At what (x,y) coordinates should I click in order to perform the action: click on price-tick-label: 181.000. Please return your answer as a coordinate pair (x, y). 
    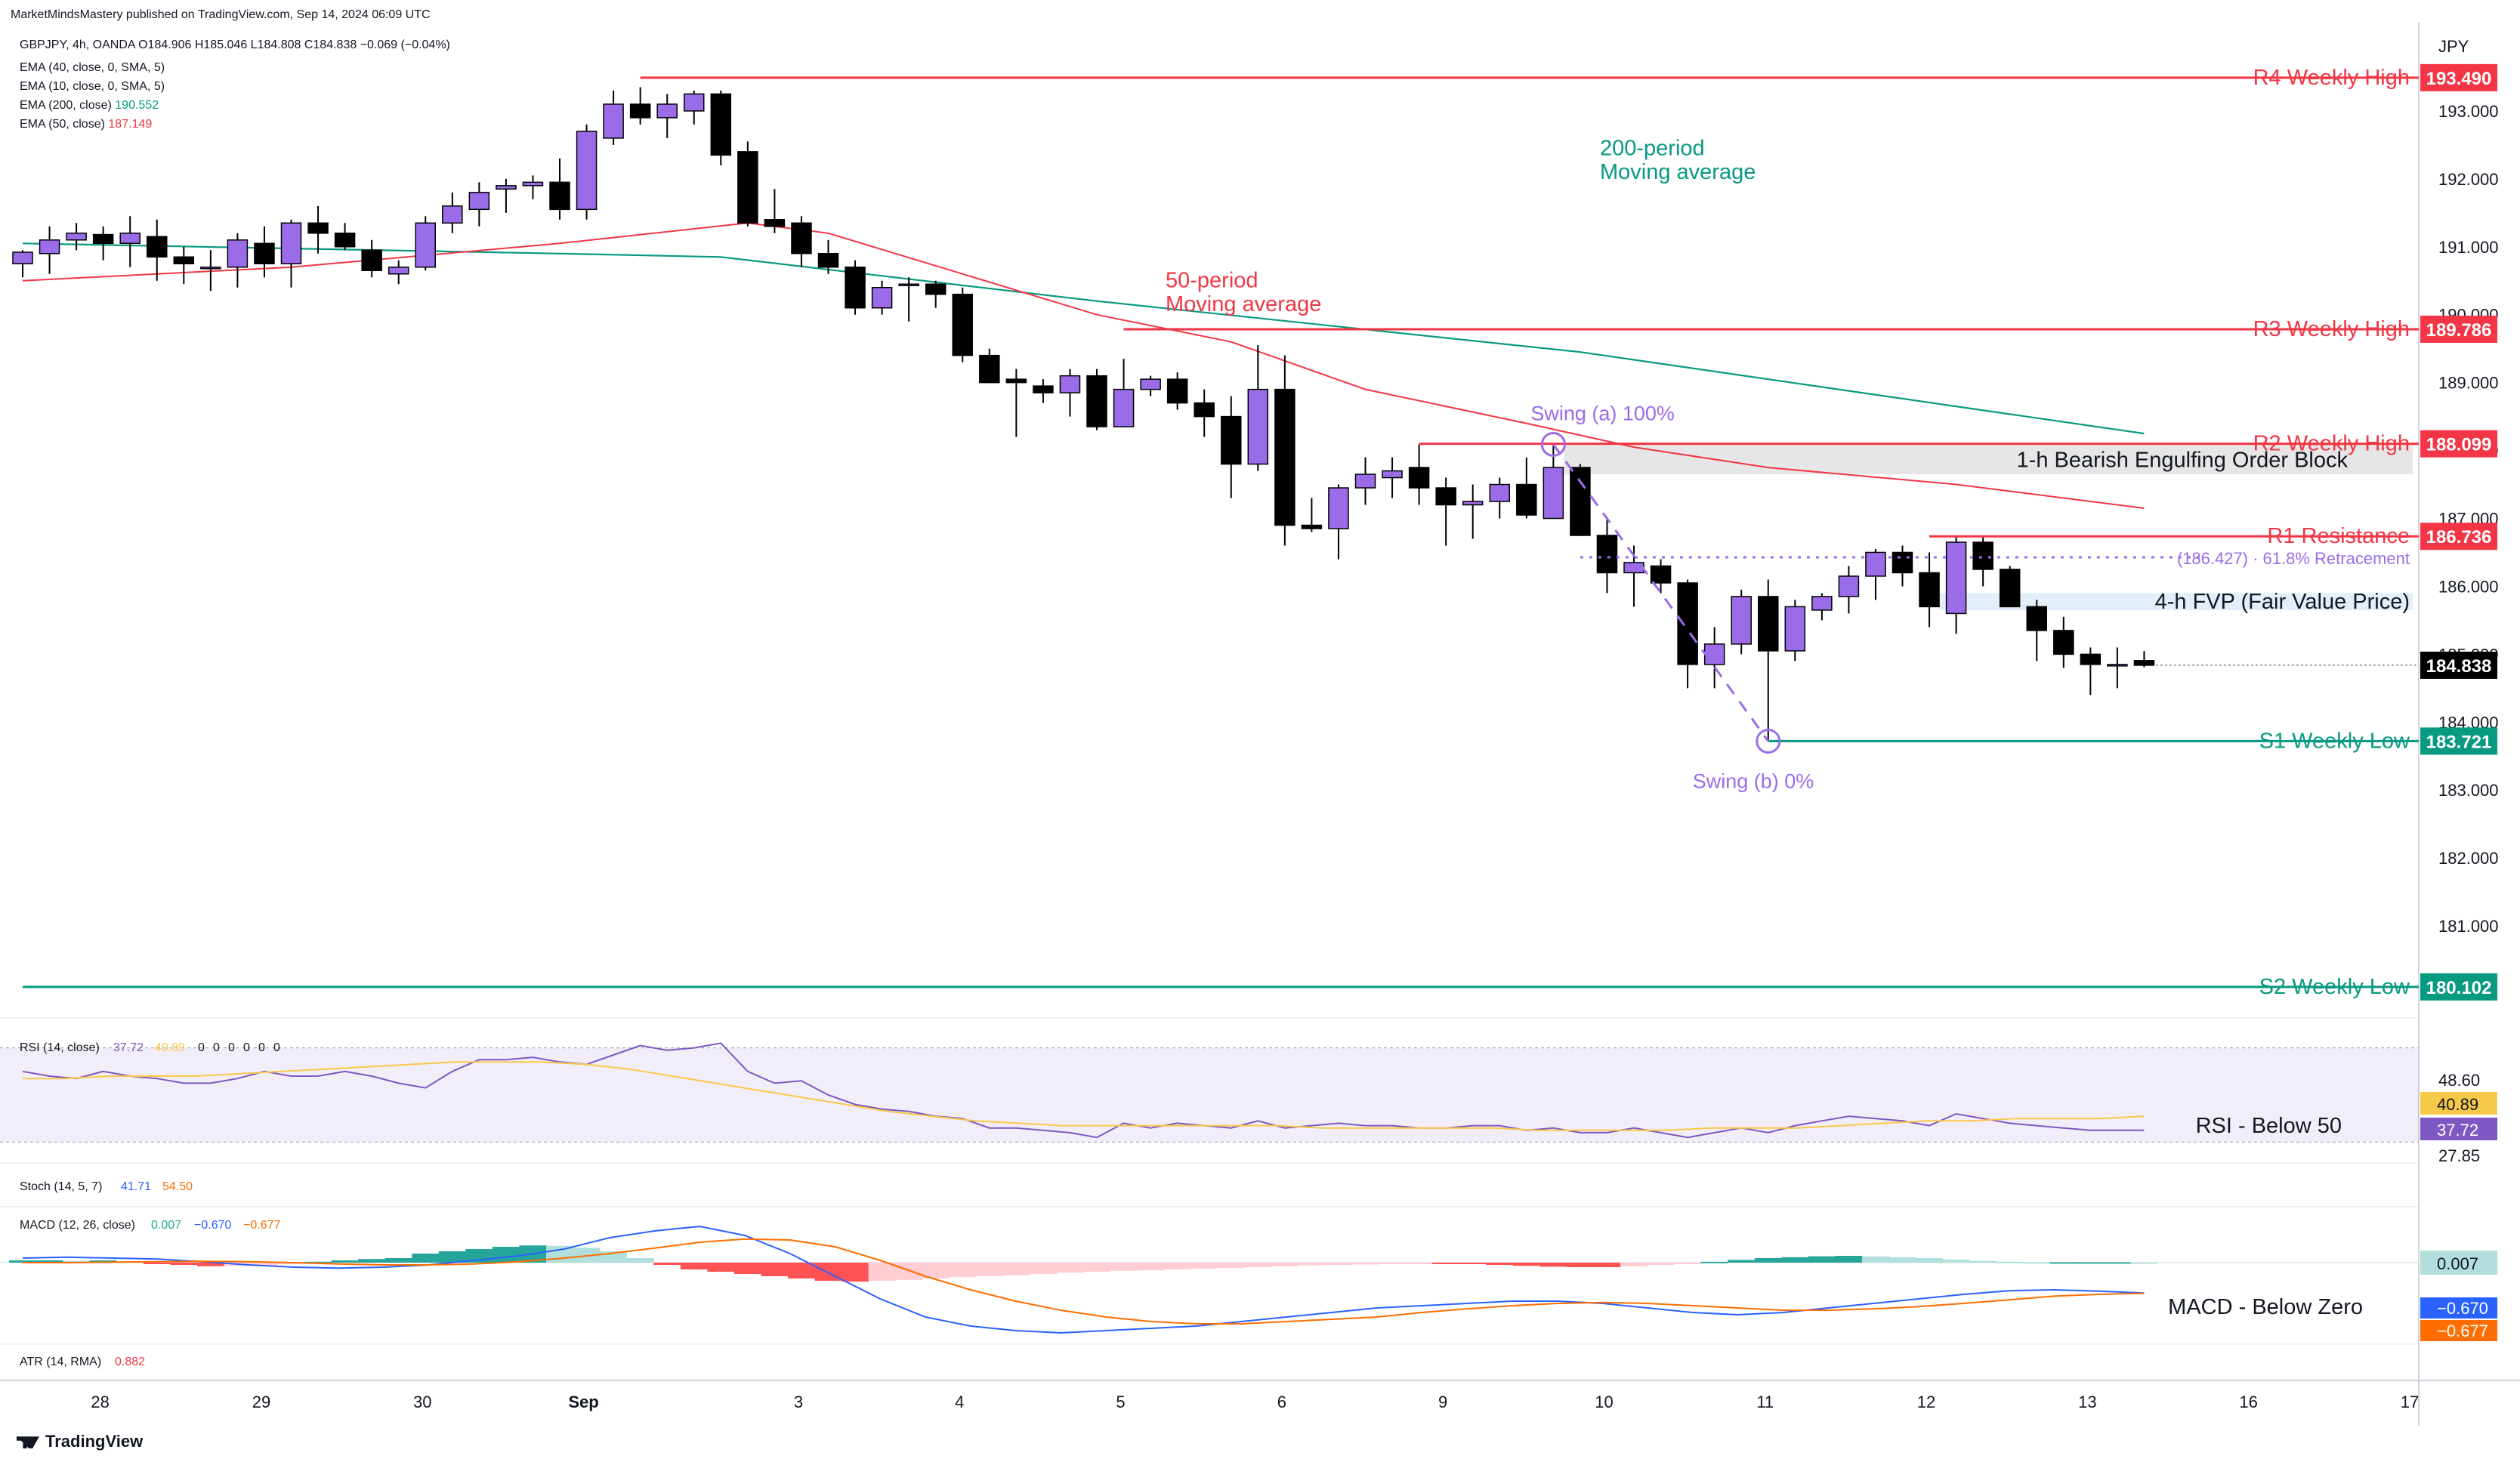
    Looking at the image, I should click on (2468, 926).